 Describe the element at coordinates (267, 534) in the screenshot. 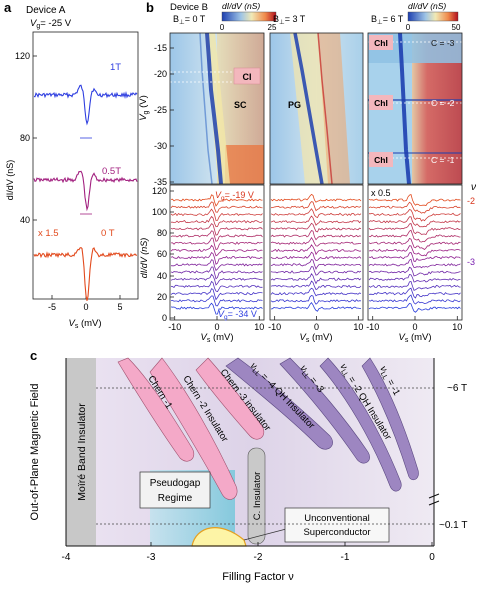

I see `superconductor-pointer` at that location.